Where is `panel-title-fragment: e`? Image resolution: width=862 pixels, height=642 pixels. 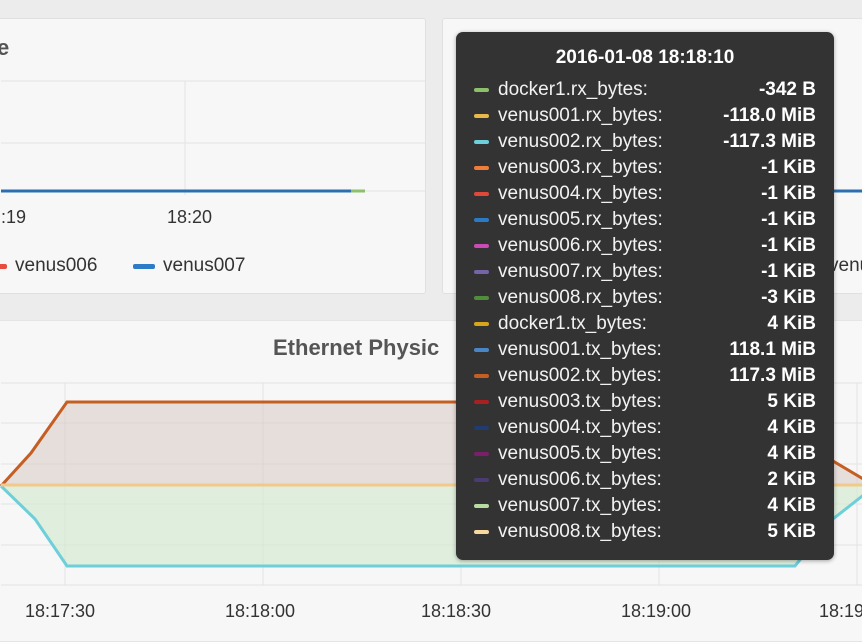 panel-title-fragment: e is located at coordinates (5, 47).